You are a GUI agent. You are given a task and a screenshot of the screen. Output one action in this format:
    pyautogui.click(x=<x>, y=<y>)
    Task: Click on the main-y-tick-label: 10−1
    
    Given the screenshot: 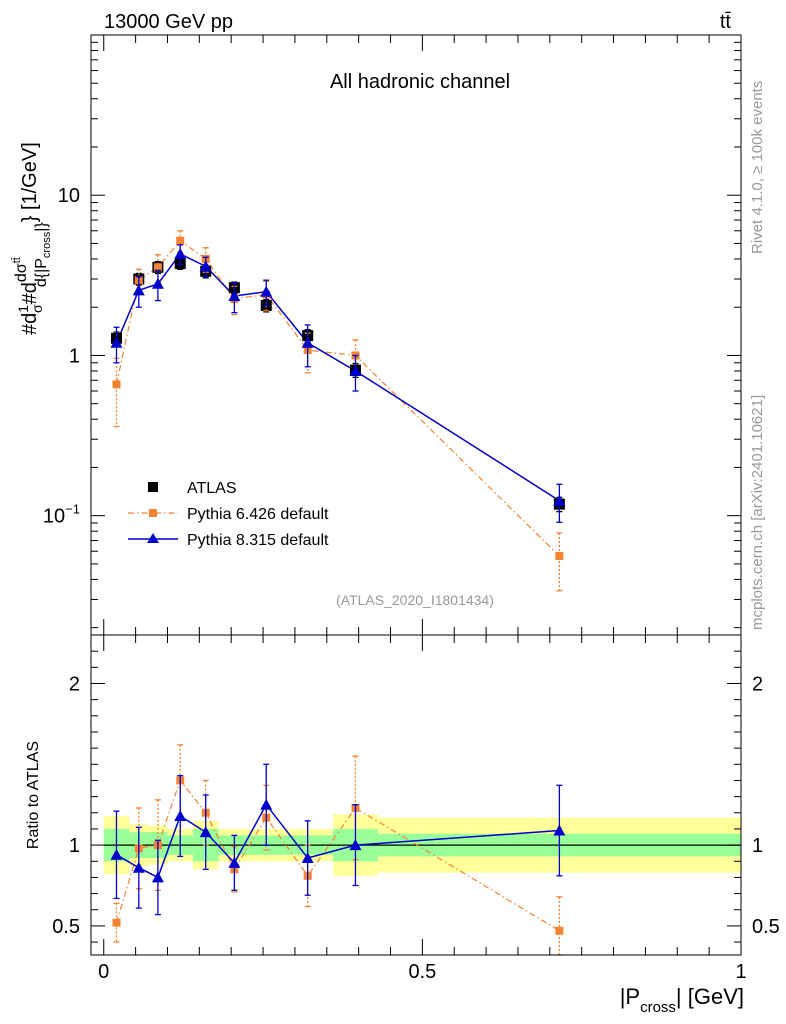 What is the action you would take?
    pyautogui.click(x=61, y=515)
    